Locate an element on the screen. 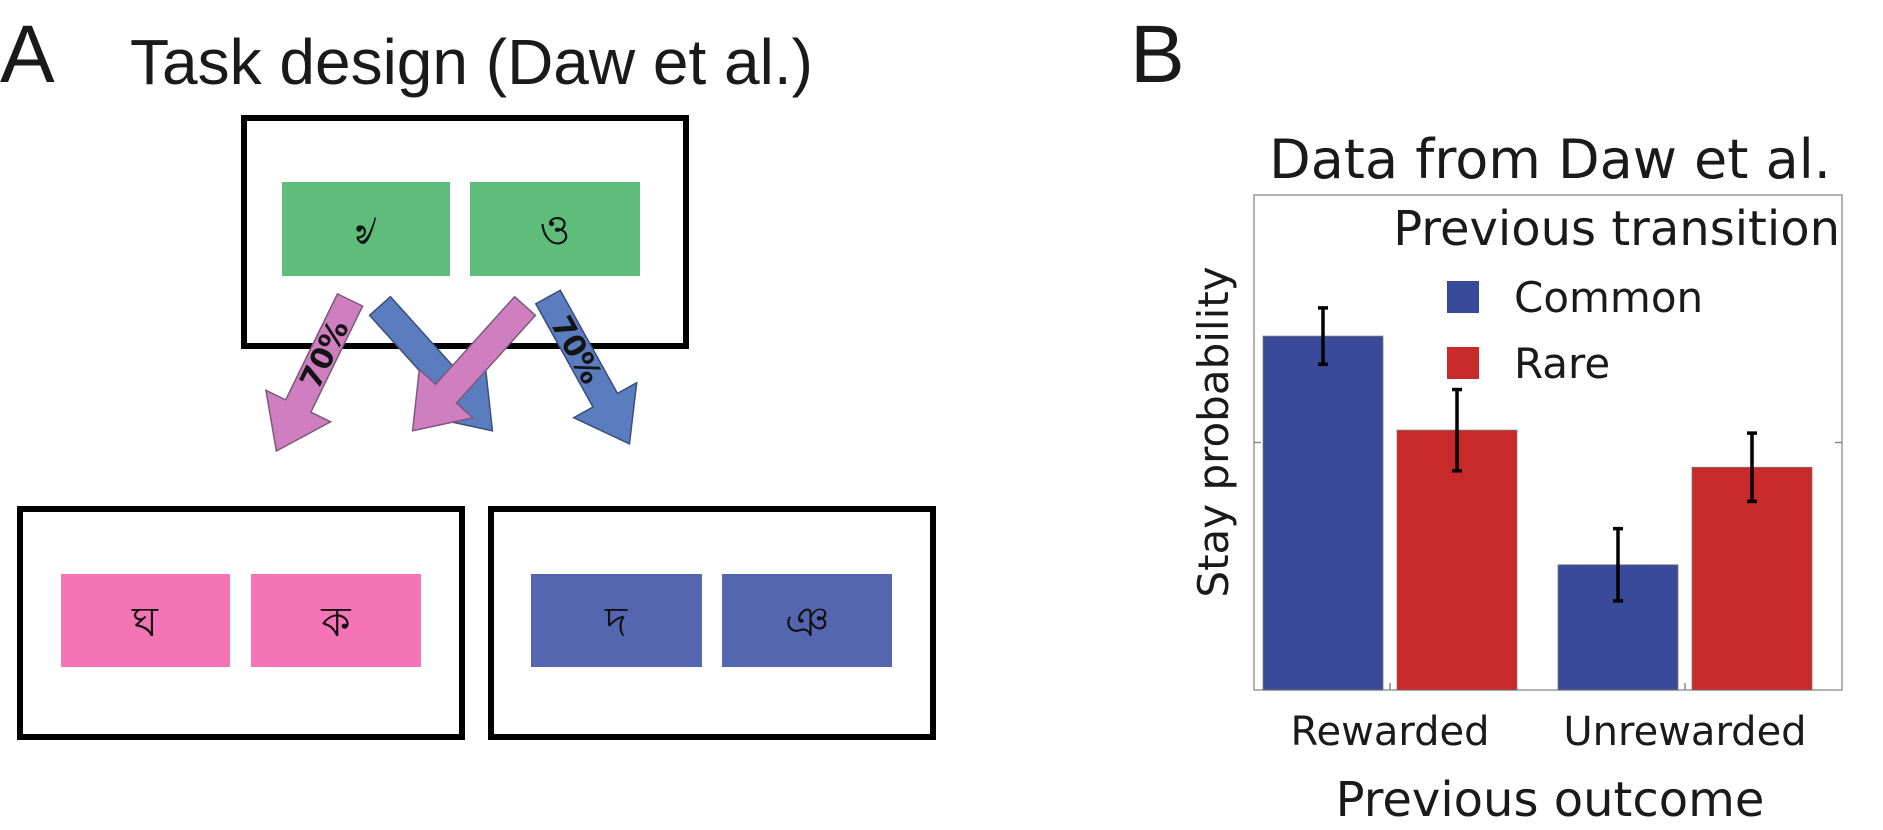 The height and width of the screenshot is (830, 1883). legend-label-rare: Rare is located at coordinates (1562, 363).